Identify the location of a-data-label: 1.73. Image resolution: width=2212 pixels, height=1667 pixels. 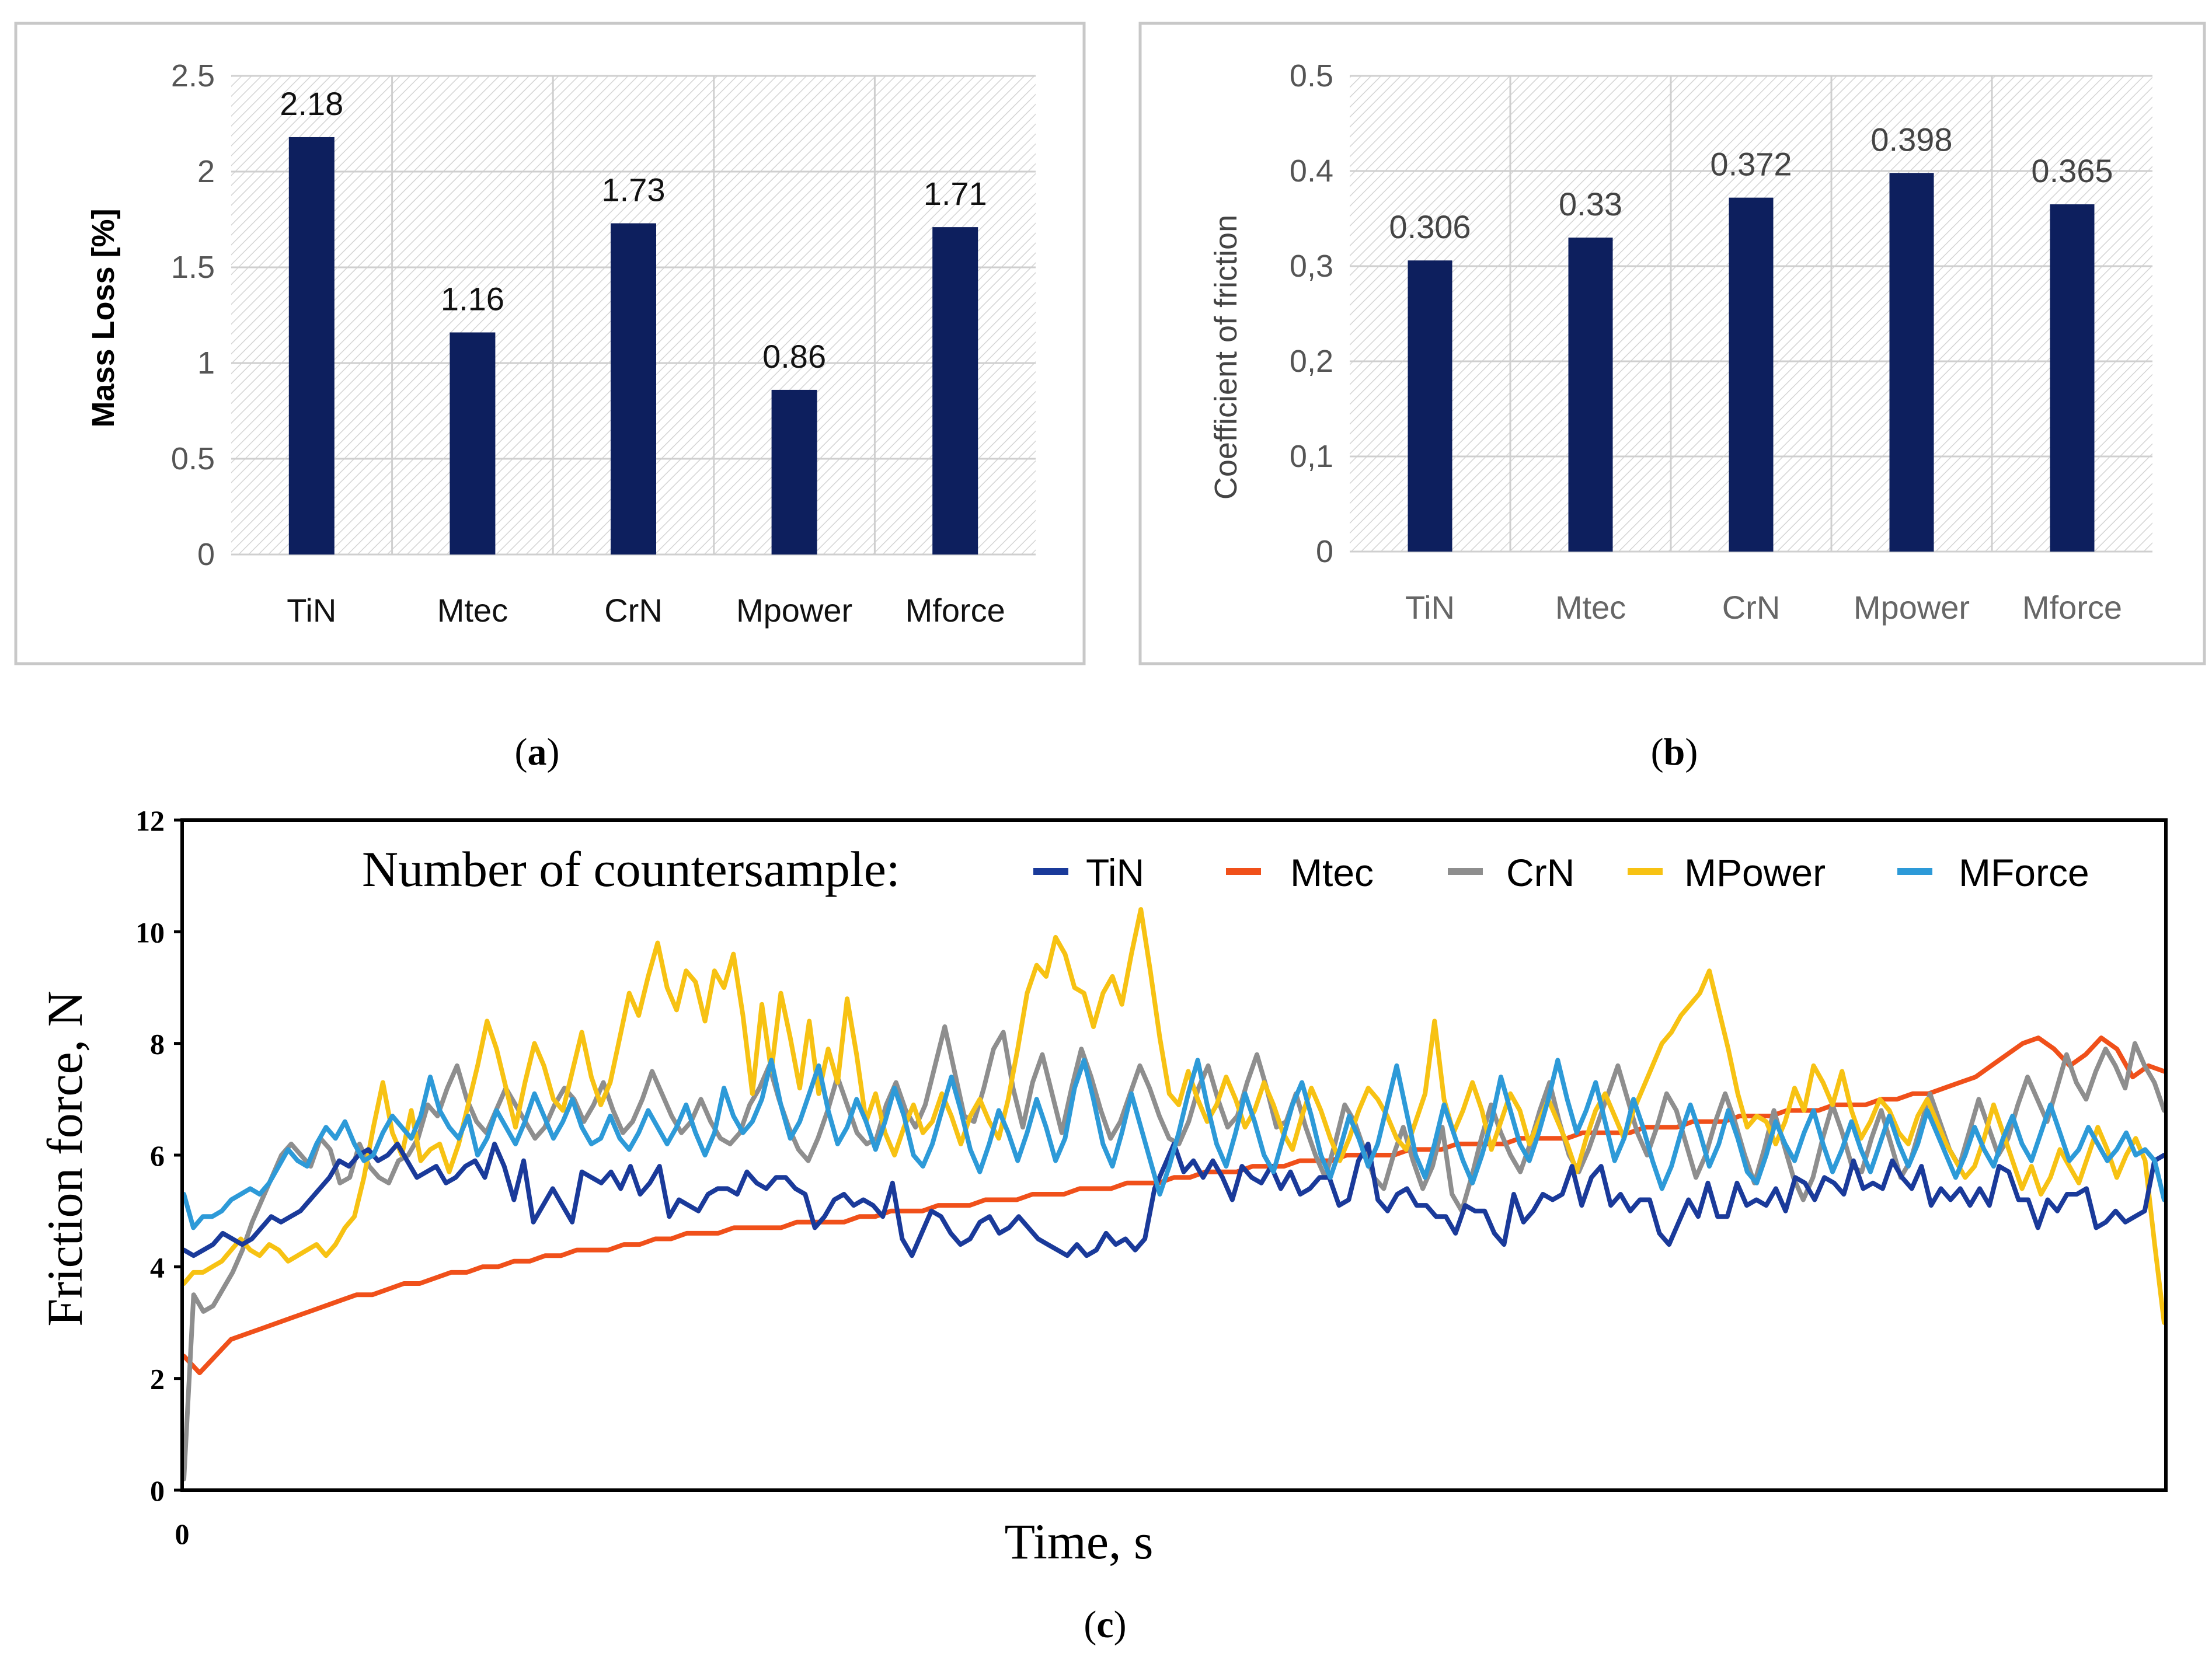
(634, 190).